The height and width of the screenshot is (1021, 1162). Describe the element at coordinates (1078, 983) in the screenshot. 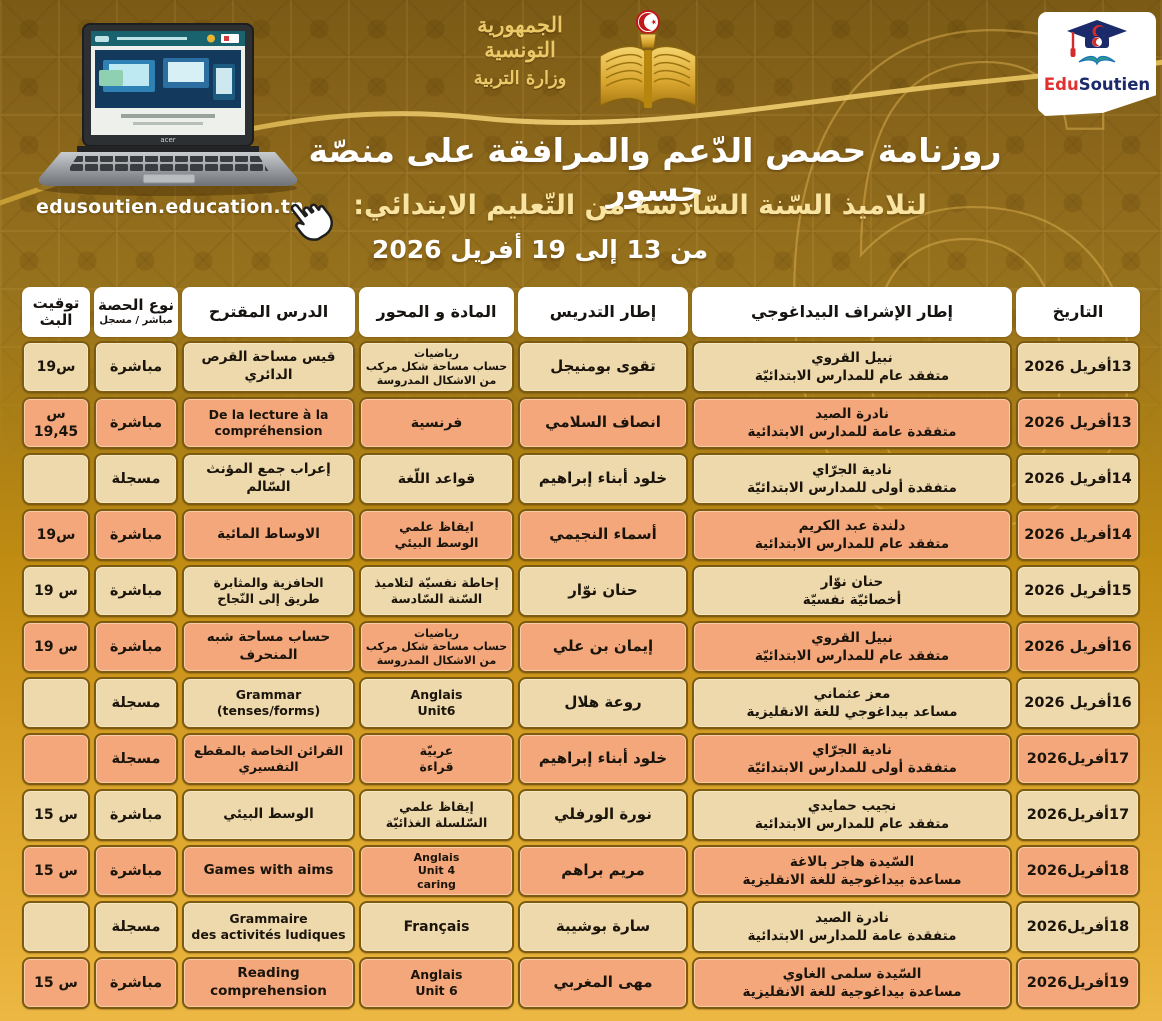

I see `date-cell: 19أفريل2026` at that location.